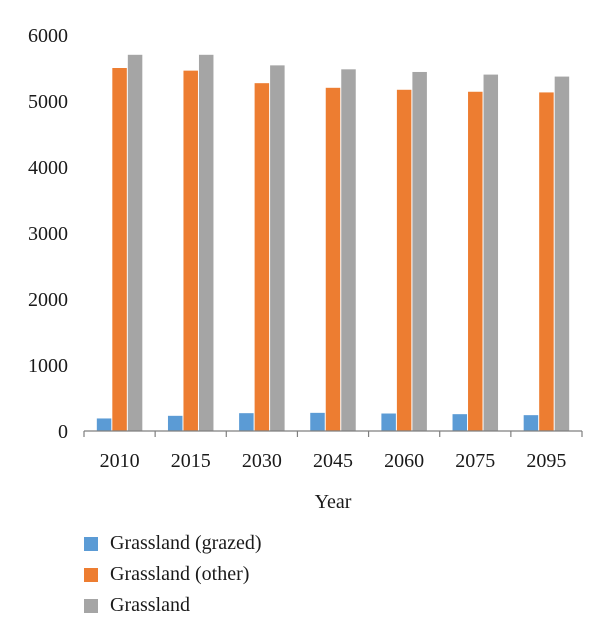  I want to click on y-tick-label: 4000, so click(48, 168).